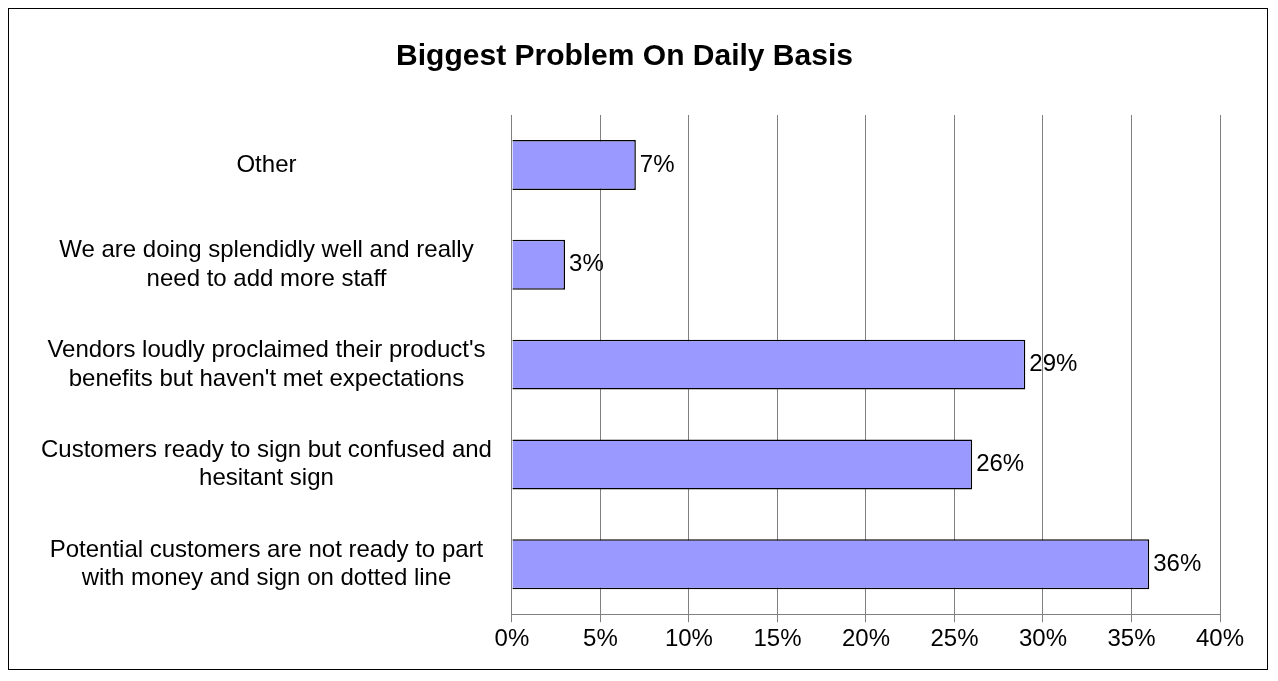 The height and width of the screenshot is (681, 1278). What do you see at coordinates (657, 163) in the screenshot?
I see `data-label: 7%` at bounding box center [657, 163].